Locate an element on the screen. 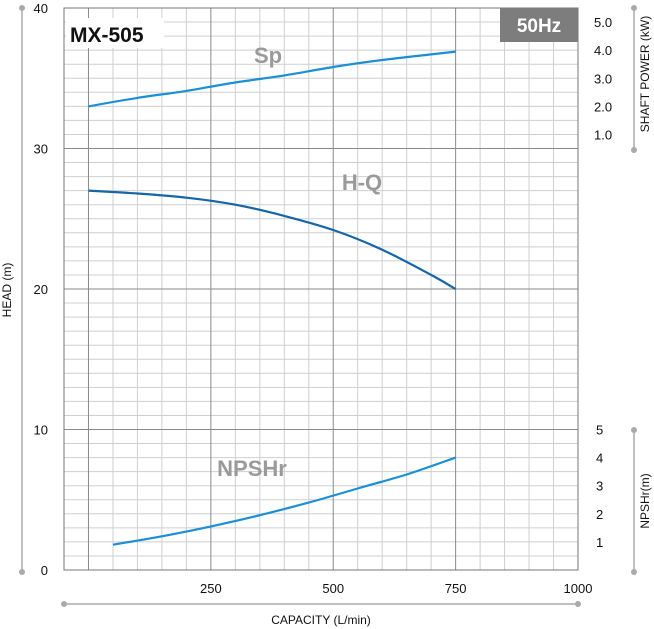  npshr-tick-label: 5 is located at coordinates (599, 430).